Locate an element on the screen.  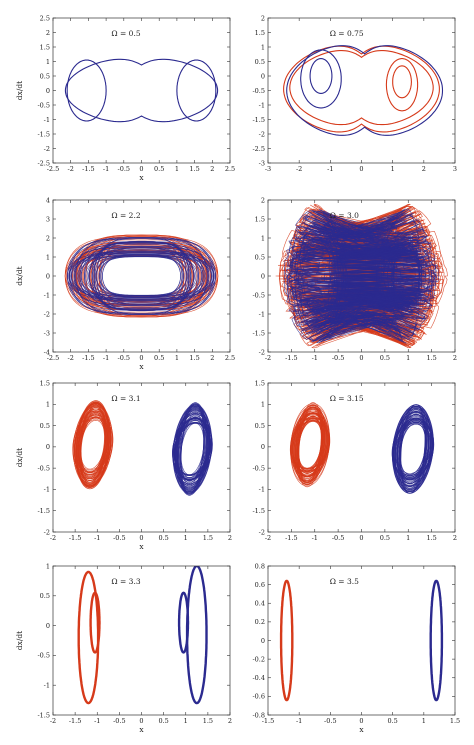
subplot-title: Ω = 3.1 is located at coordinates (125, 398).